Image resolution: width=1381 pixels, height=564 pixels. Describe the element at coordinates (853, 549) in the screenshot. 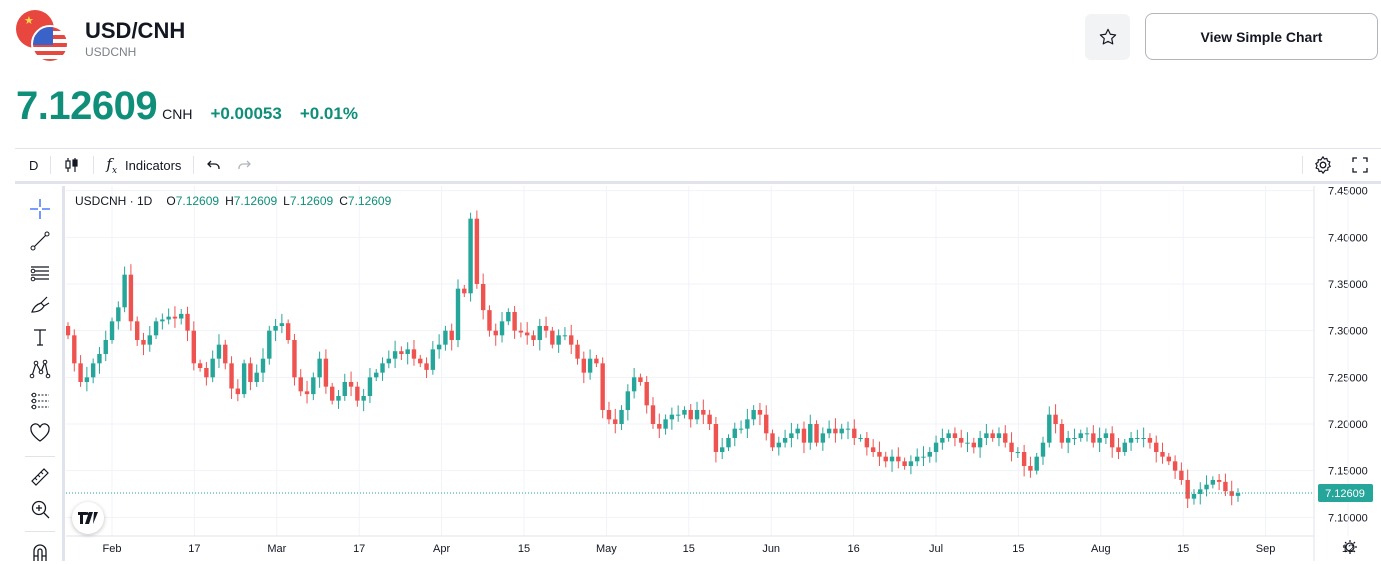

I see `x-tick-label: 16` at that location.